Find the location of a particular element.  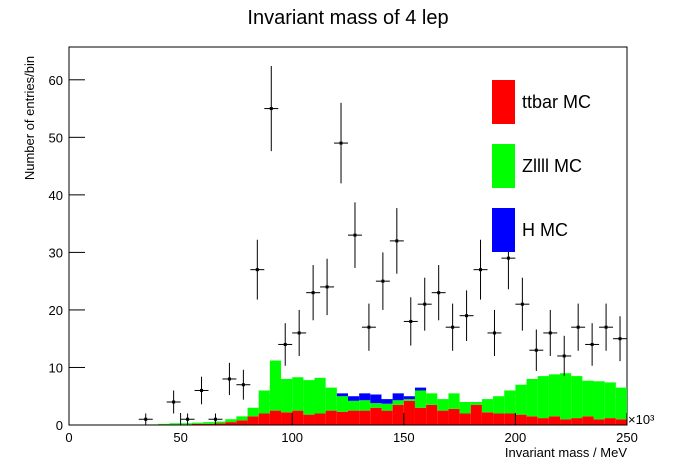

y-tick-label: 40 is located at coordinates (56, 195).